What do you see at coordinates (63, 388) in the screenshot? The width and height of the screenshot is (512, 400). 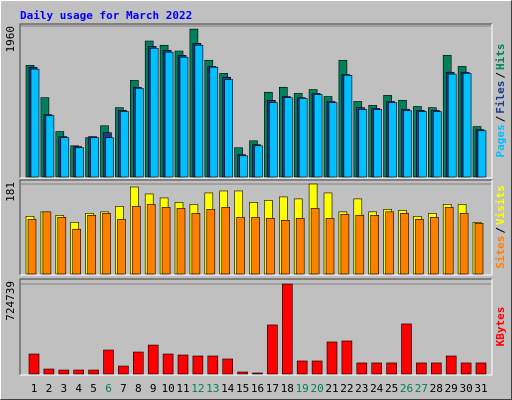 I see `x-tick-label: 3` at bounding box center [63, 388].